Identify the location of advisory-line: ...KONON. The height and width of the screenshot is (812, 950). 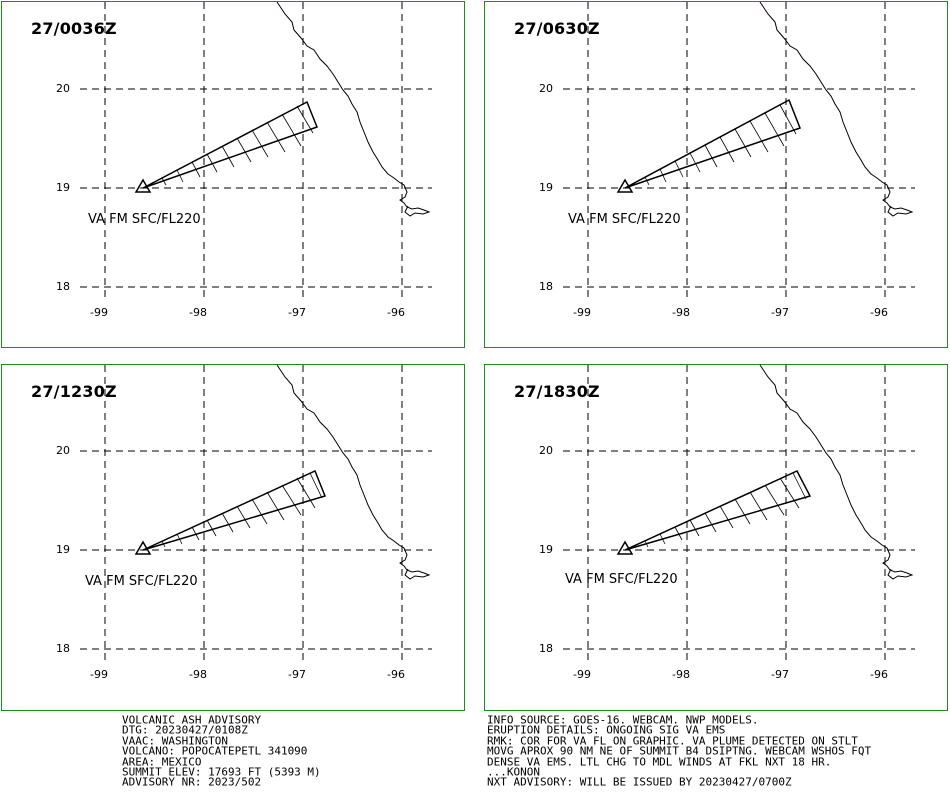
(513, 772).